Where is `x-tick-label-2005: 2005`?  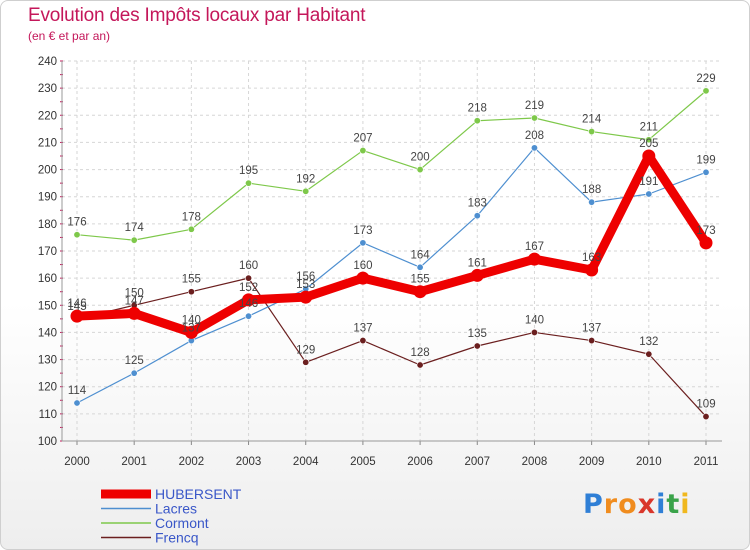 x-tick-label-2005: 2005 is located at coordinates (363, 462).